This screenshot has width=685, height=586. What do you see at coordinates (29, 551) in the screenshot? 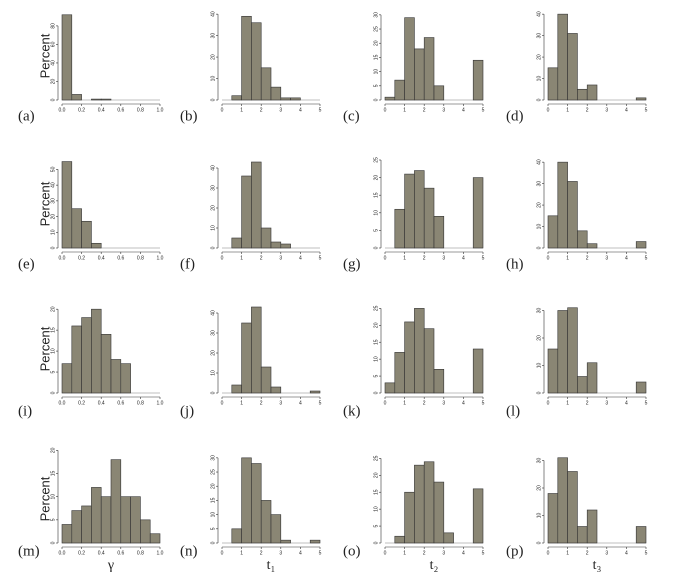
I see `panel-label: (m)` at bounding box center [29, 551].